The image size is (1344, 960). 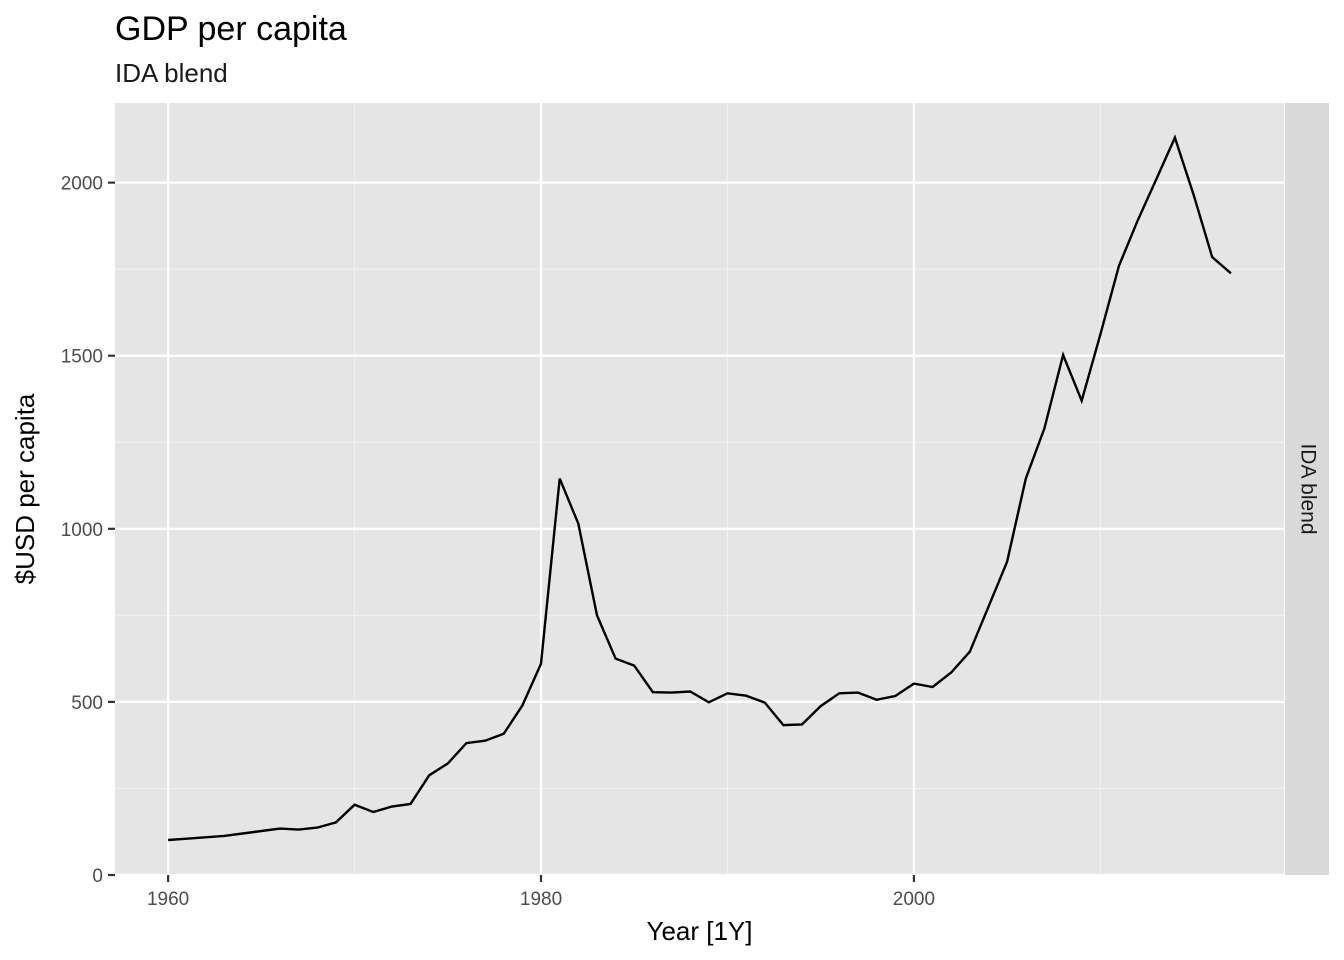 I want to click on chart-subtitle: IDA blend, so click(x=171, y=73).